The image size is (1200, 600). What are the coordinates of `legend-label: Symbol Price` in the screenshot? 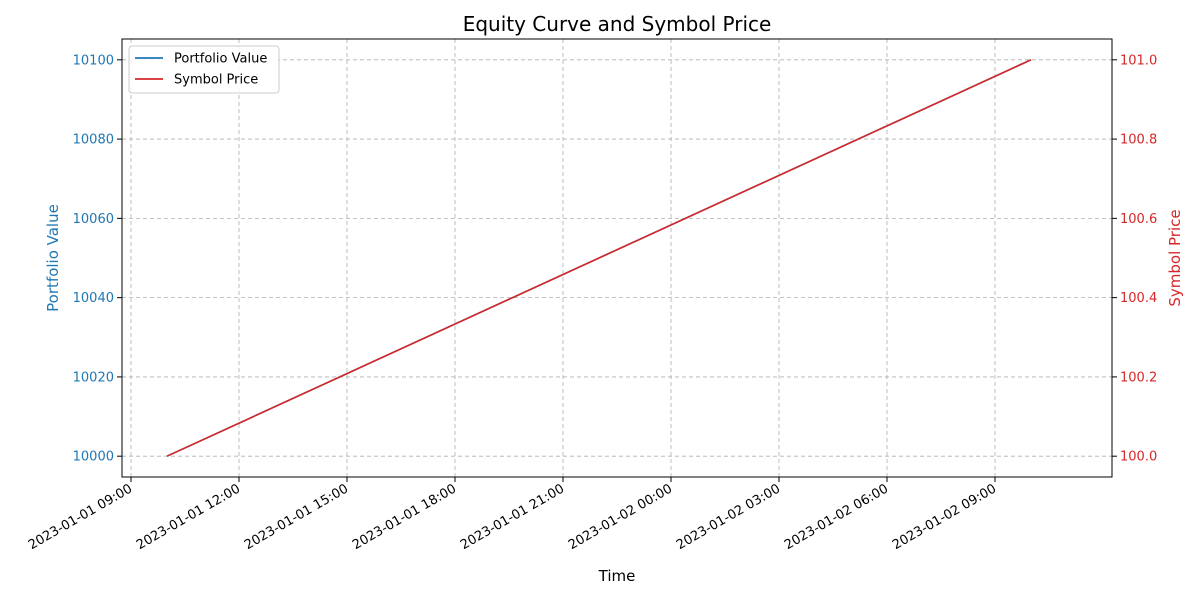 It's located at (216, 80).